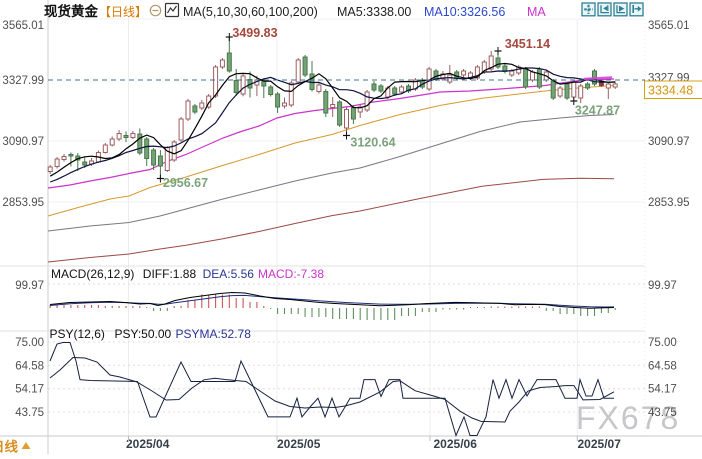 Image resolution: width=702 pixels, height=459 pixels. Describe the element at coordinates (527, 44) in the screenshot. I see `svg-text: 3451.14` at that location.